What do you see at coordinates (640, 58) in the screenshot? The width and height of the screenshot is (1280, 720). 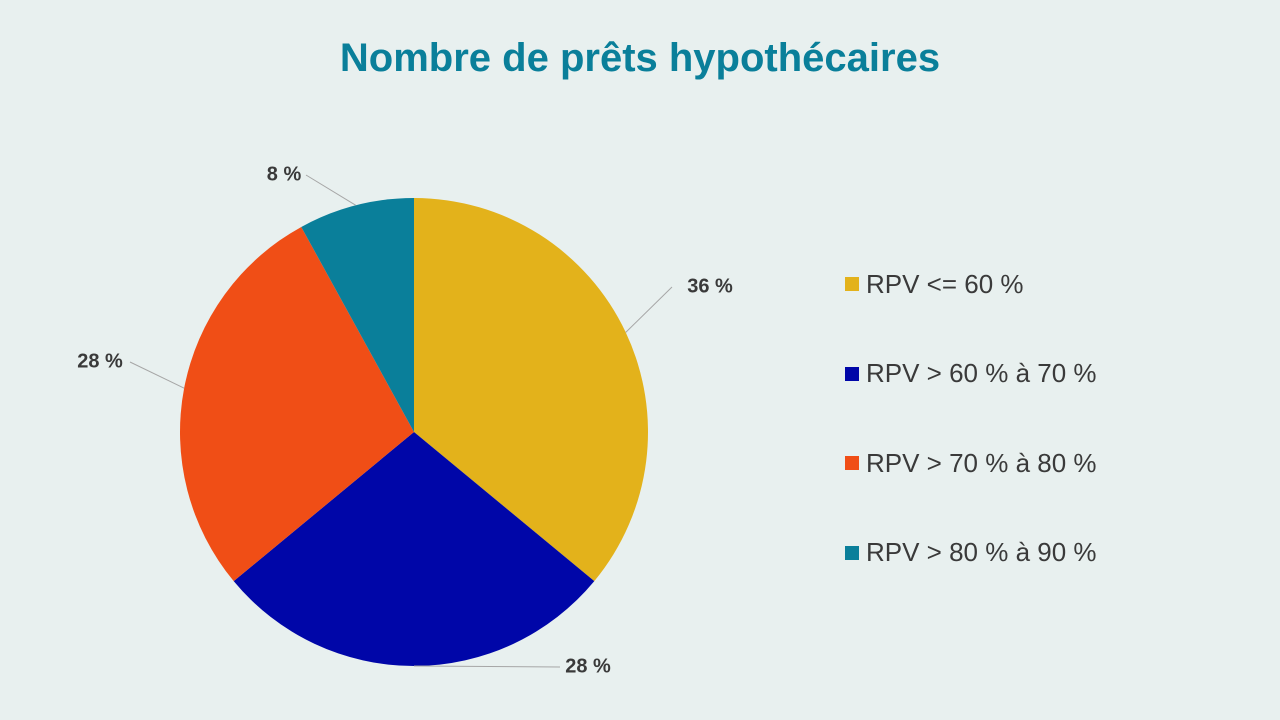 I see `chart-title: Nombre de prêts hypothécaires` at bounding box center [640, 58].